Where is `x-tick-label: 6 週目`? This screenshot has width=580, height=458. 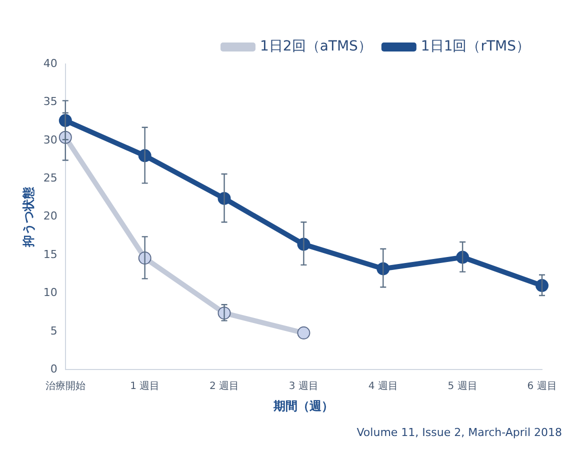
x-tick-label: 6 週目 is located at coordinates (542, 386).